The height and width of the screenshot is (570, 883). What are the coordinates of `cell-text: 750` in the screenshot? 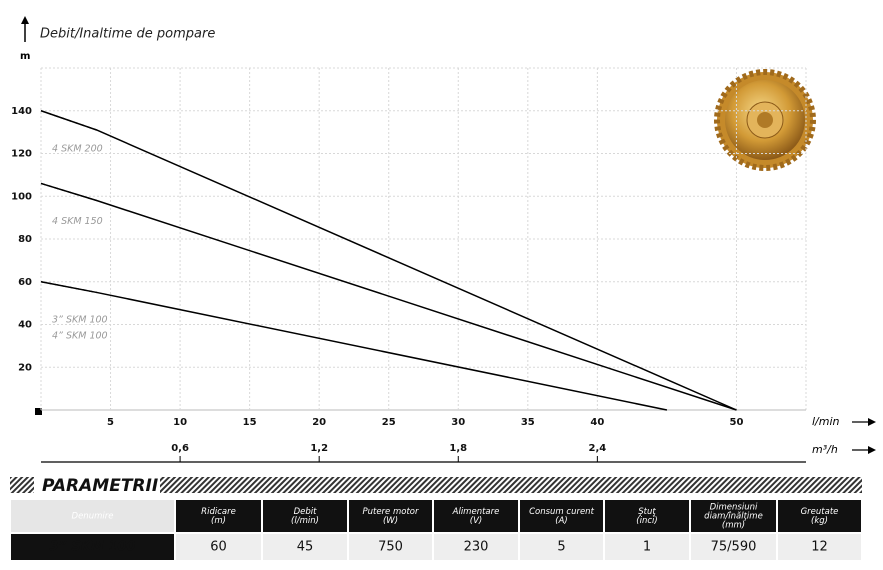 It's located at (390, 547).